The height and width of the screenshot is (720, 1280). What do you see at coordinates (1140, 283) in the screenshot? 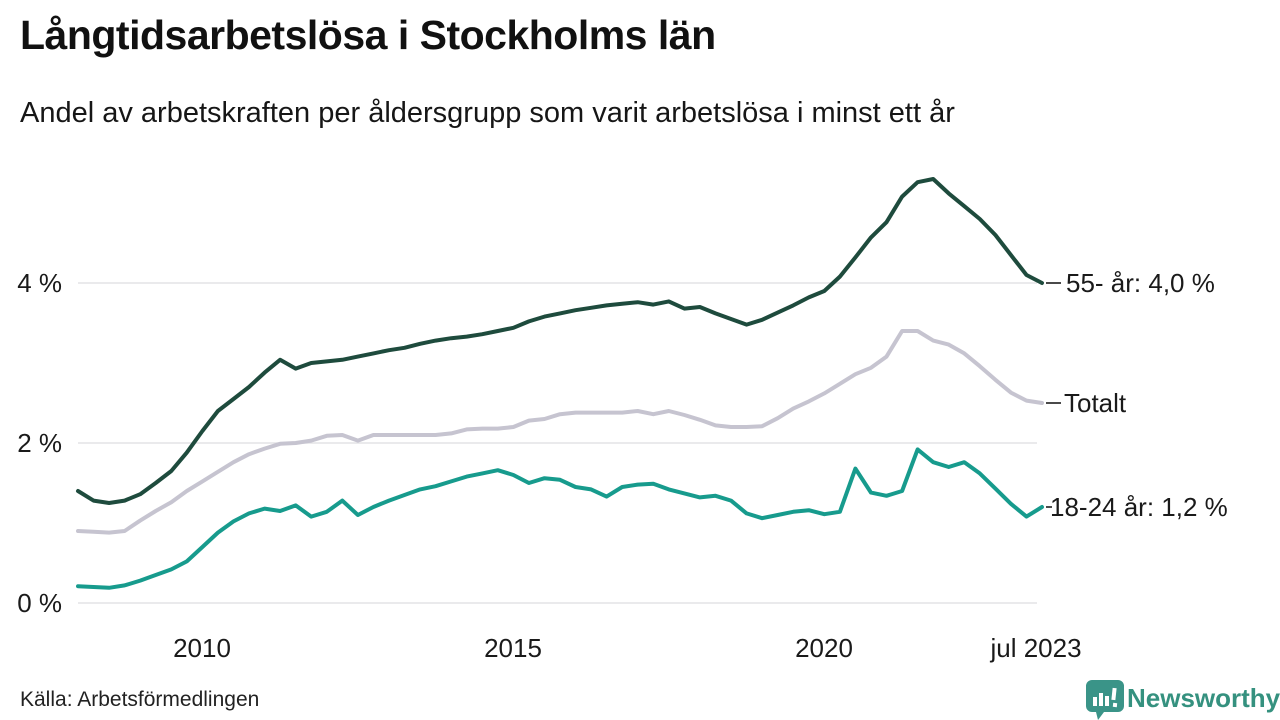
I see `series-end-label-55-ar: 55- år: 4,0 %` at bounding box center [1140, 283].